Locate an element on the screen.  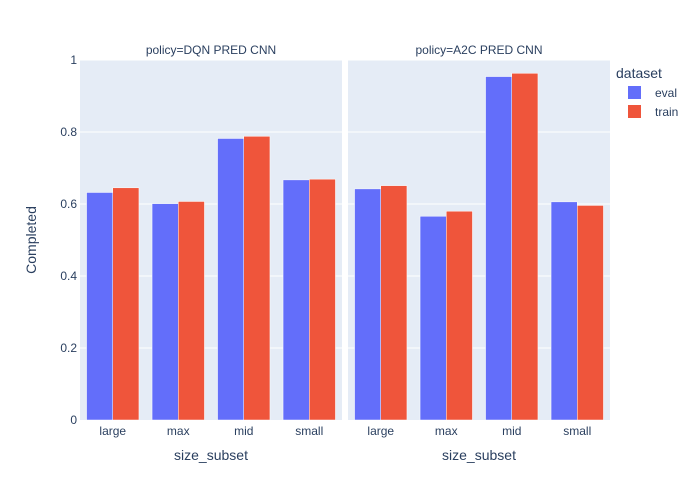
y-tick-label: 1 is located at coordinates (73, 60).